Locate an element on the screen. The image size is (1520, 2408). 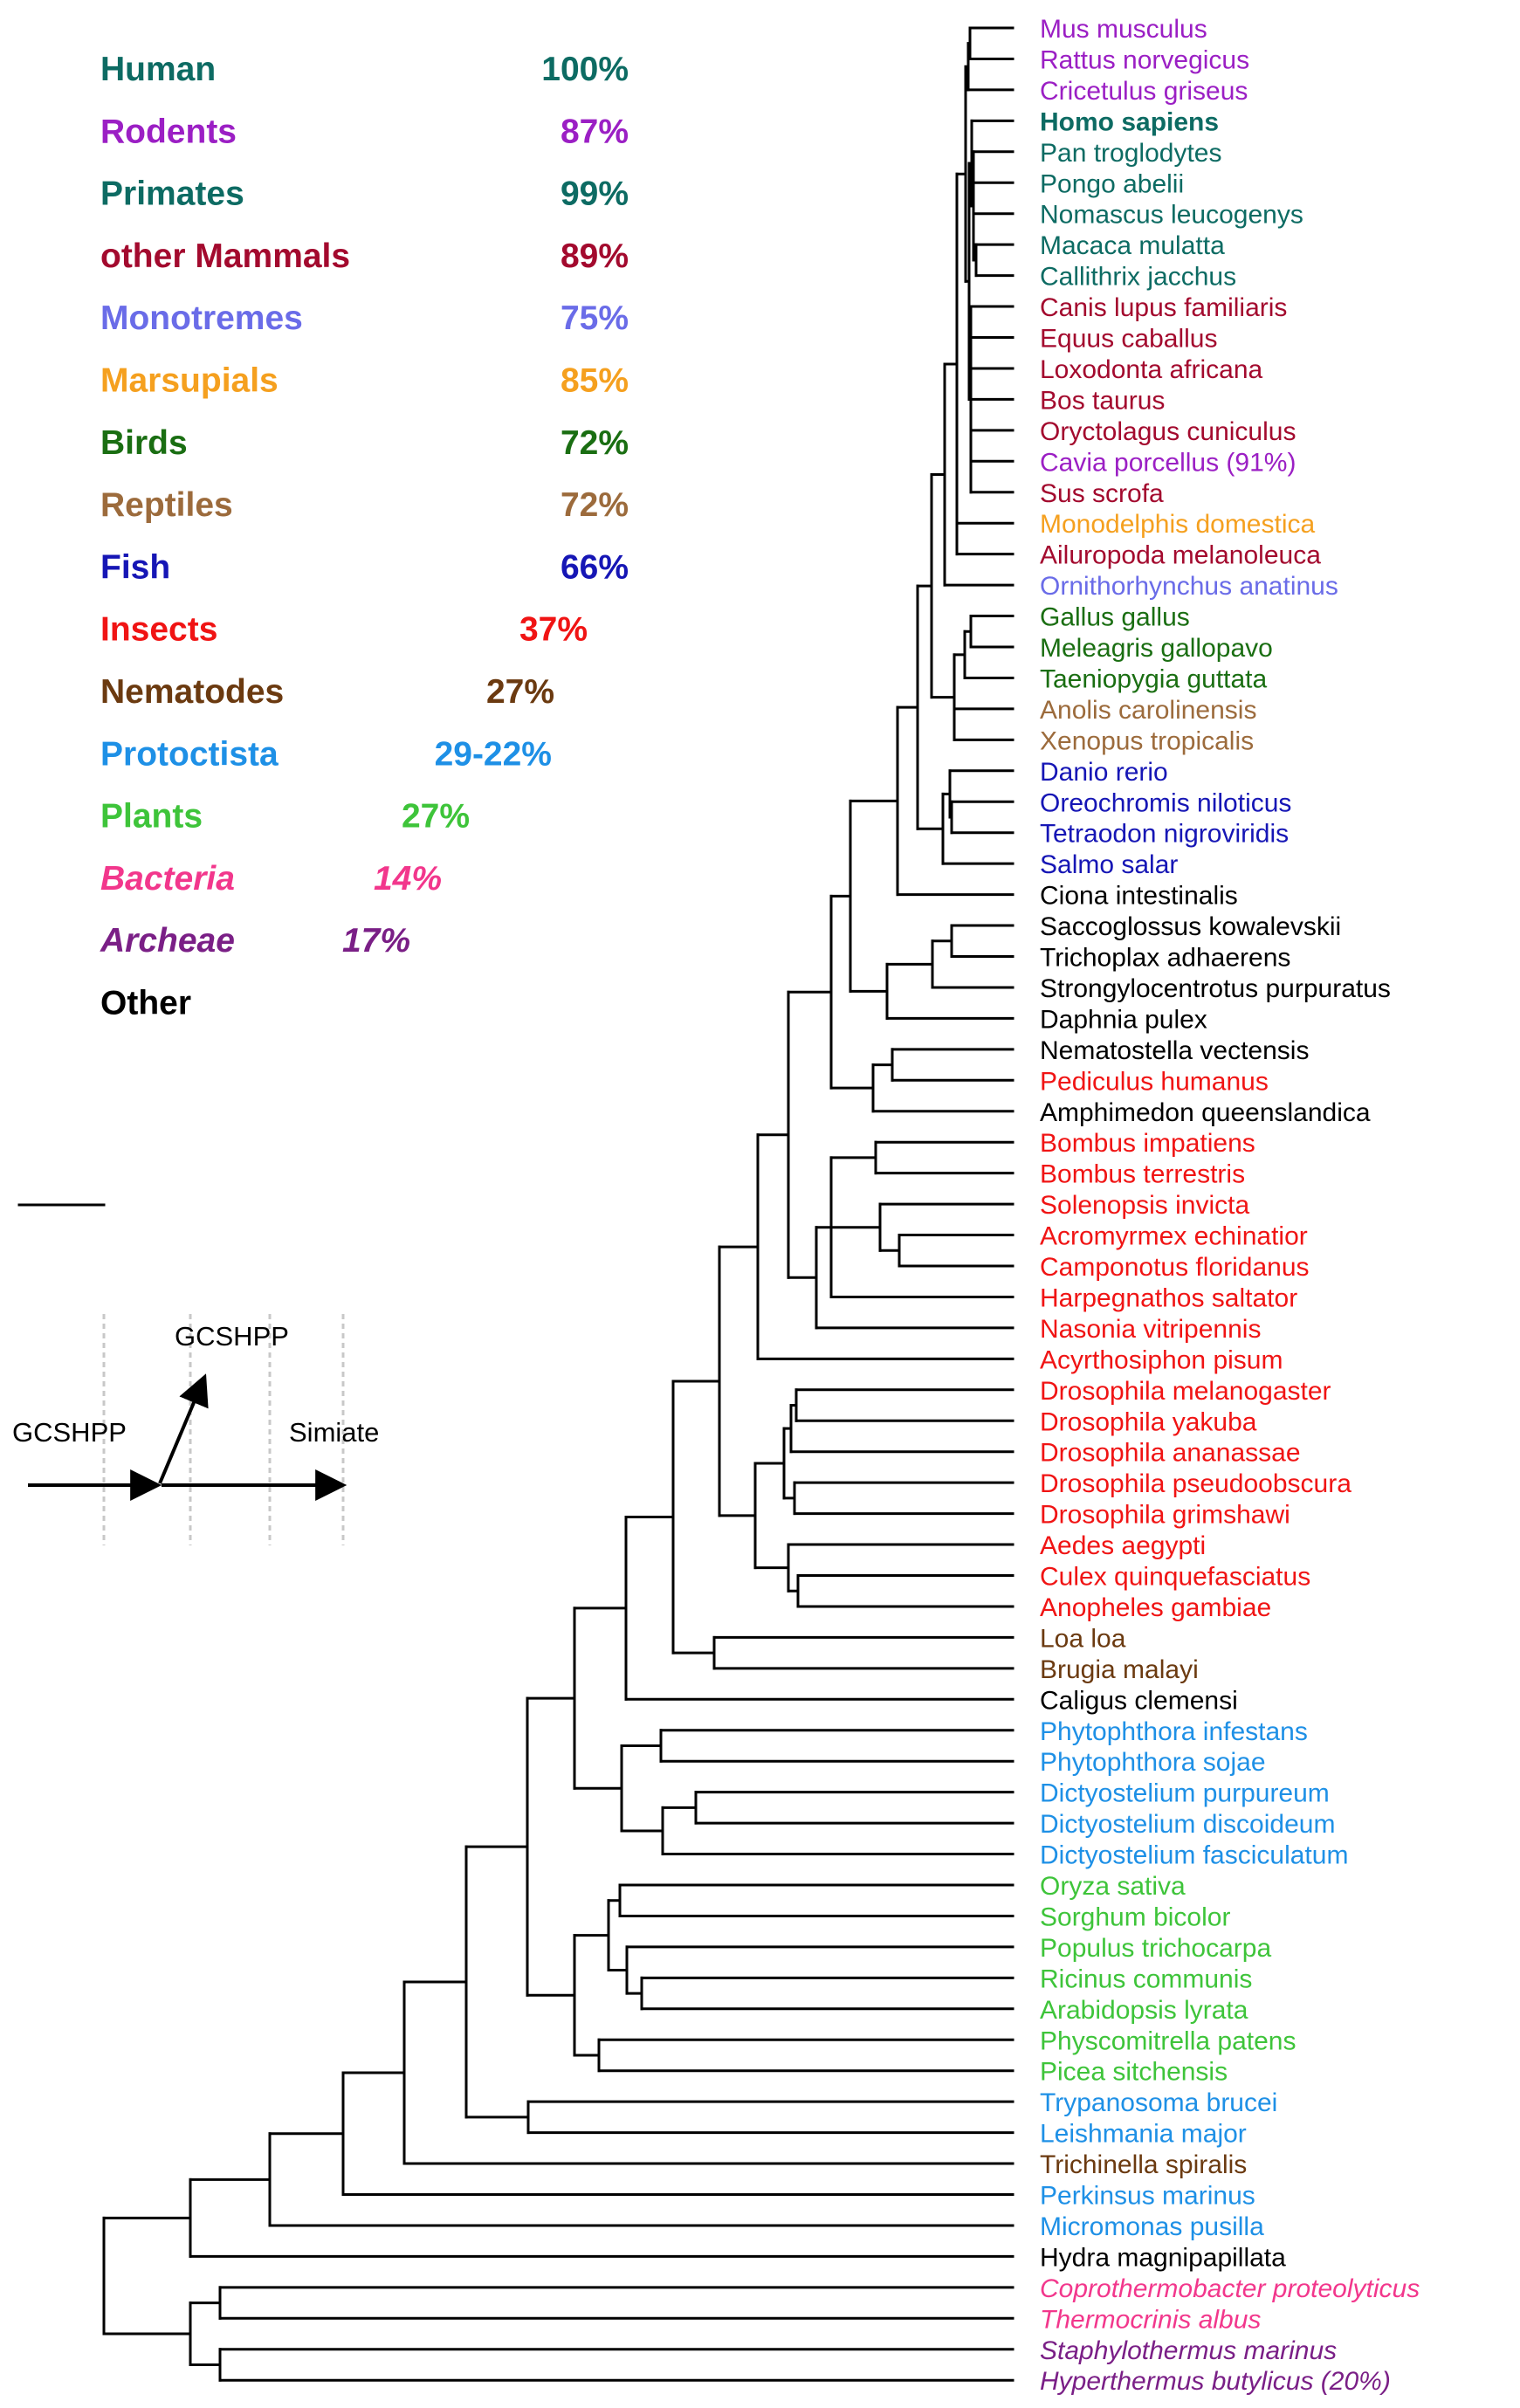
leaf-label-macaca-mulatta: Macaca mulatta is located at coordinates (1132, 245).